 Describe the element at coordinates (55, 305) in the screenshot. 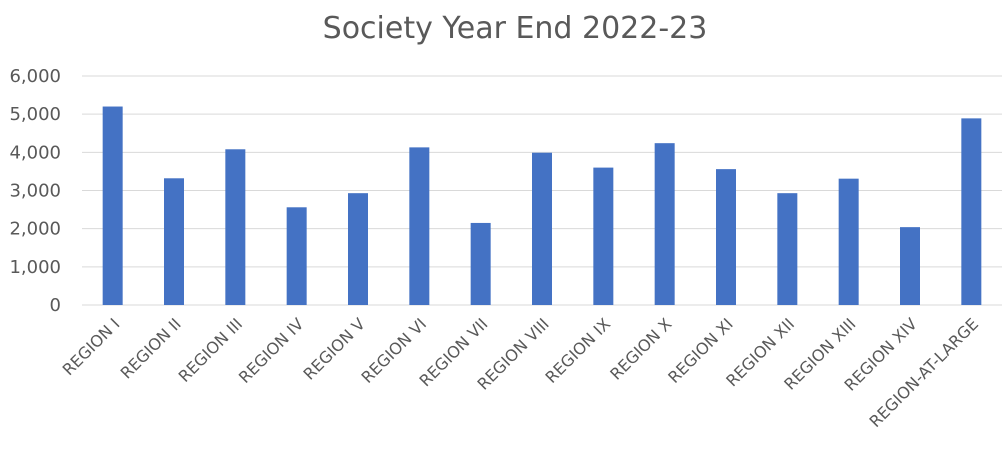

I see `y-tick-label: 0` at that location.